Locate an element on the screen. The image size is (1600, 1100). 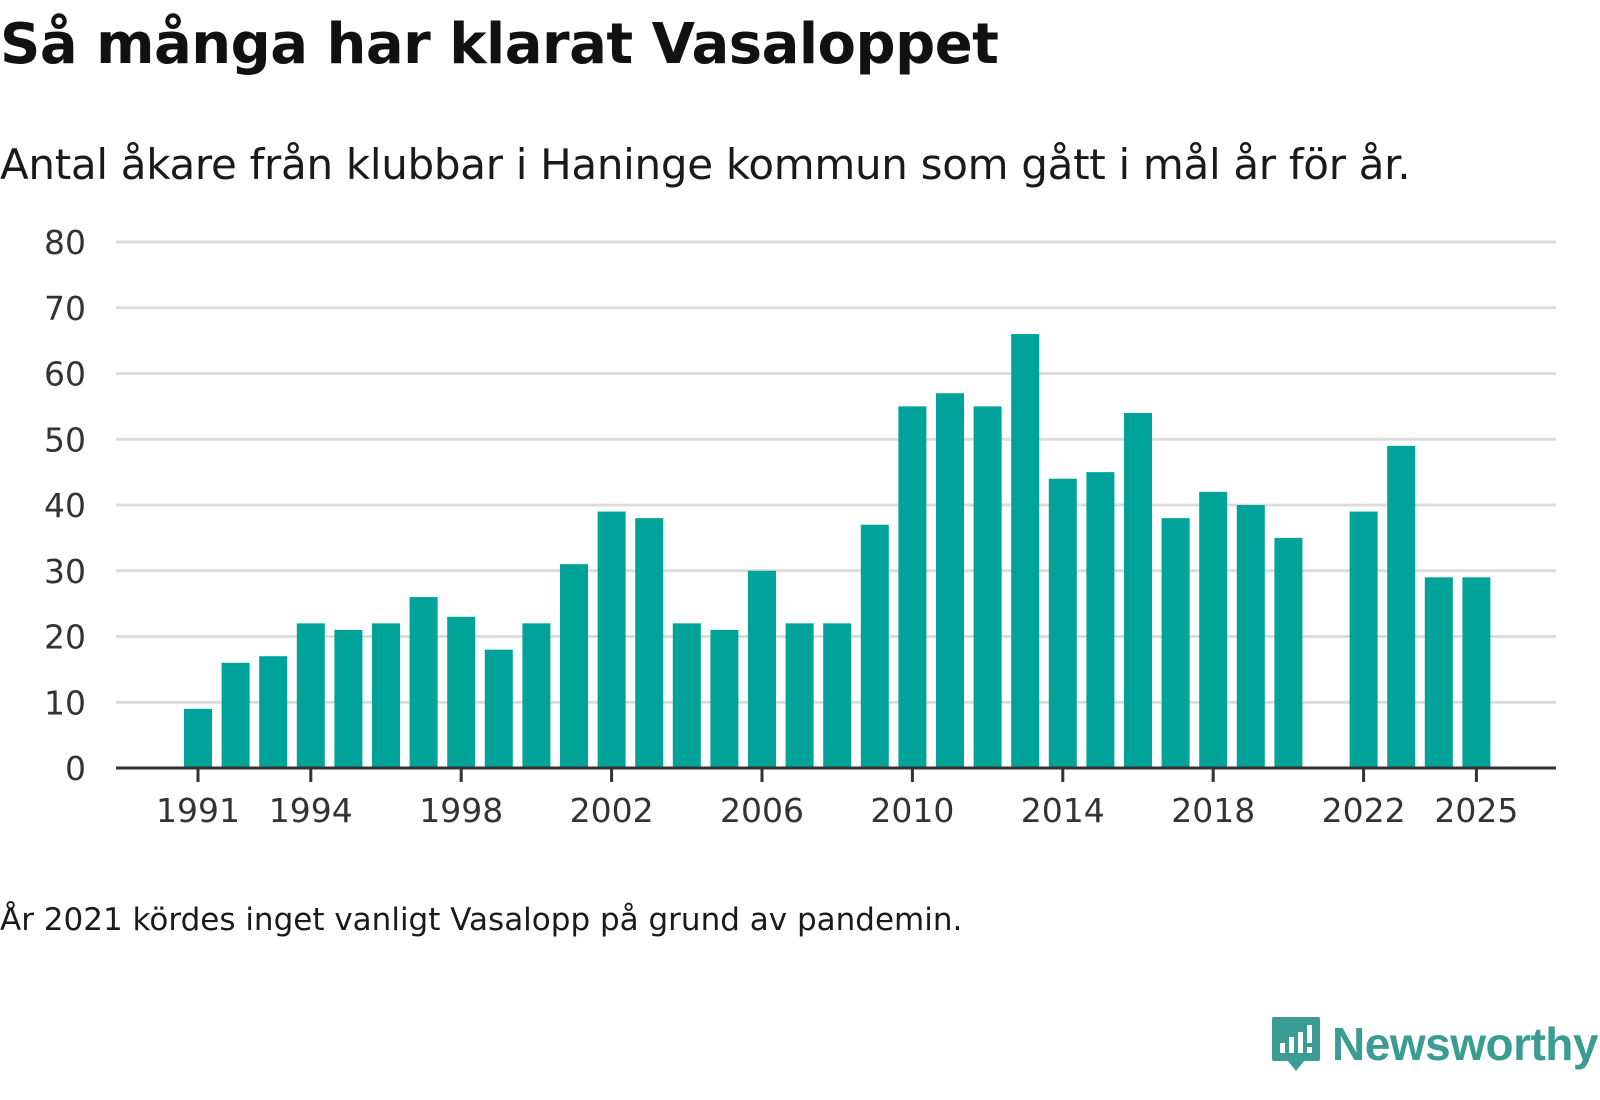
y-tick-label: 0 is located at coordinates (75, 768).